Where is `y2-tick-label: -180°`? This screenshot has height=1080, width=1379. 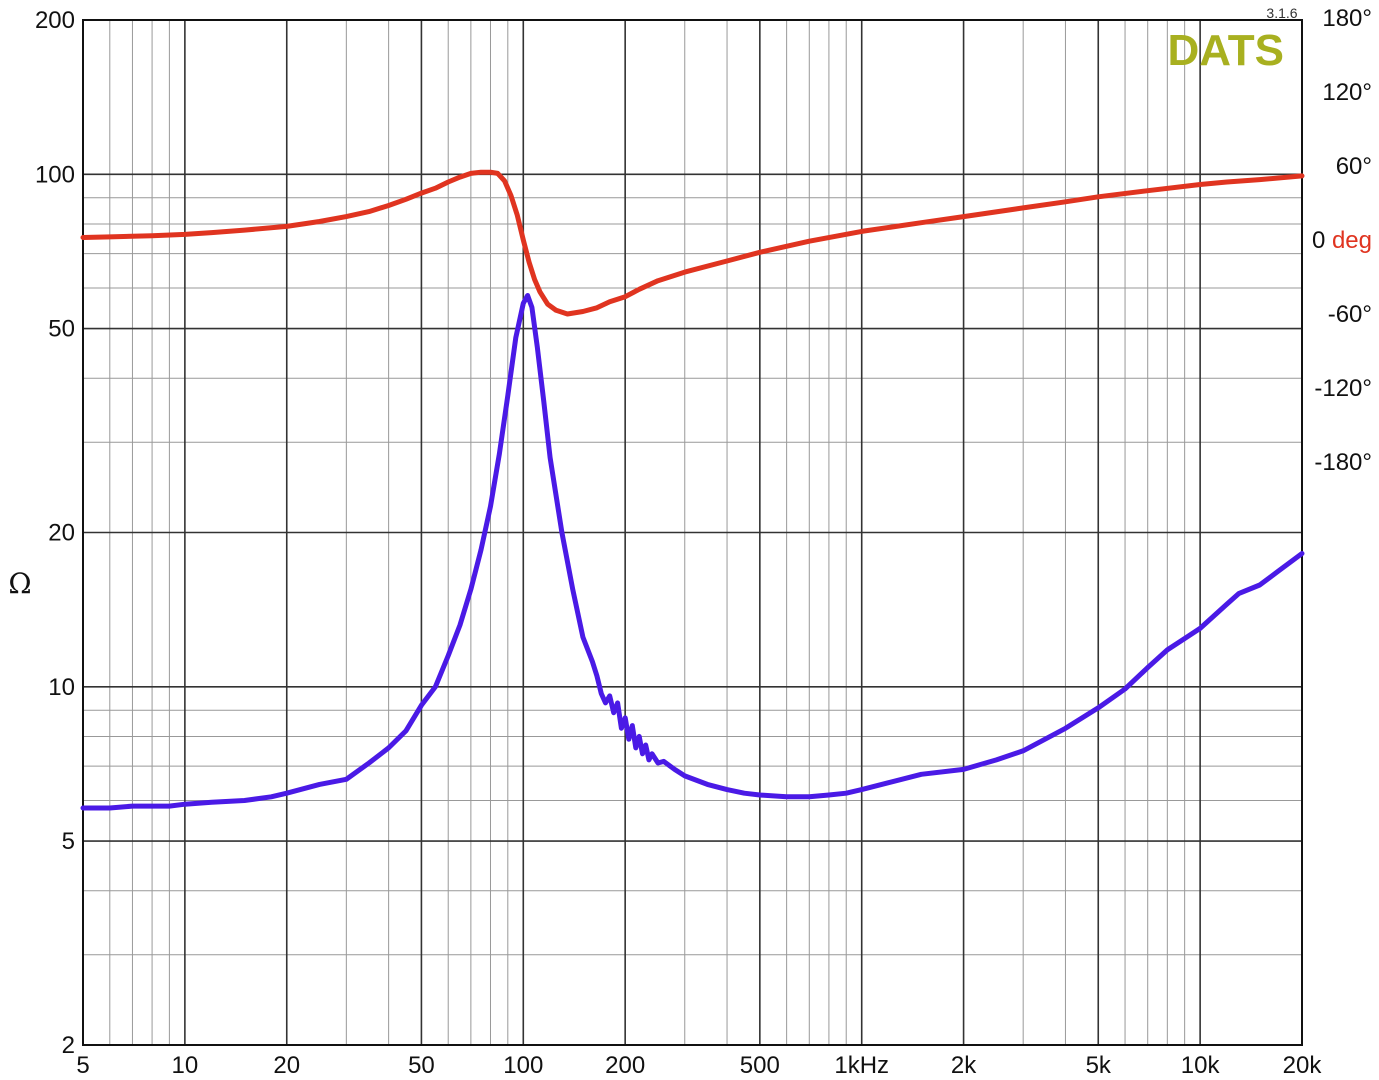
y2-tick-label: -180° is located at coordinates (1343, 462).